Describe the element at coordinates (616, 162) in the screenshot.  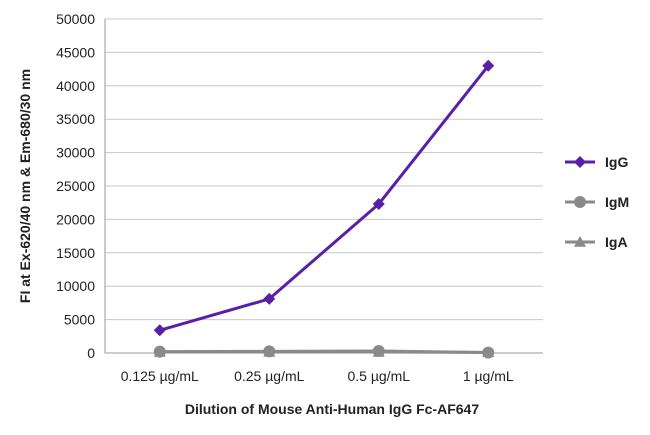
I see `legend-label: IgG` at that location.